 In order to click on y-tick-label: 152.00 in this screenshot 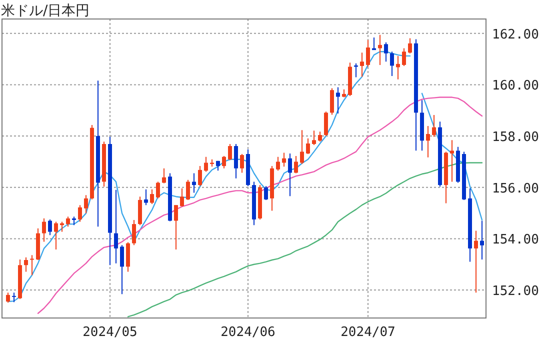, I will do `click(515, 292)`.